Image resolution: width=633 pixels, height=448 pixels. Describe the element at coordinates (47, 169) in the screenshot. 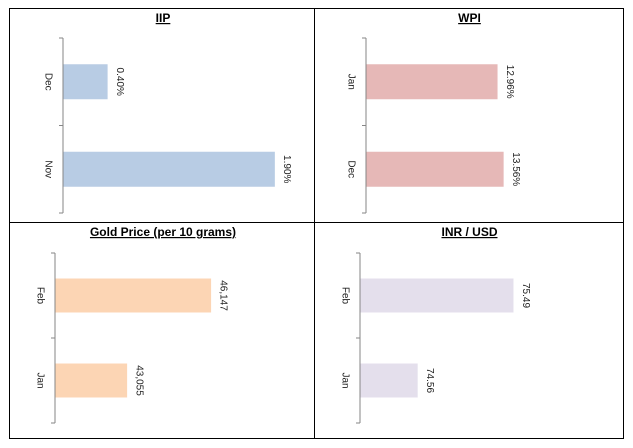

I see `category-label: Nov` at that location.